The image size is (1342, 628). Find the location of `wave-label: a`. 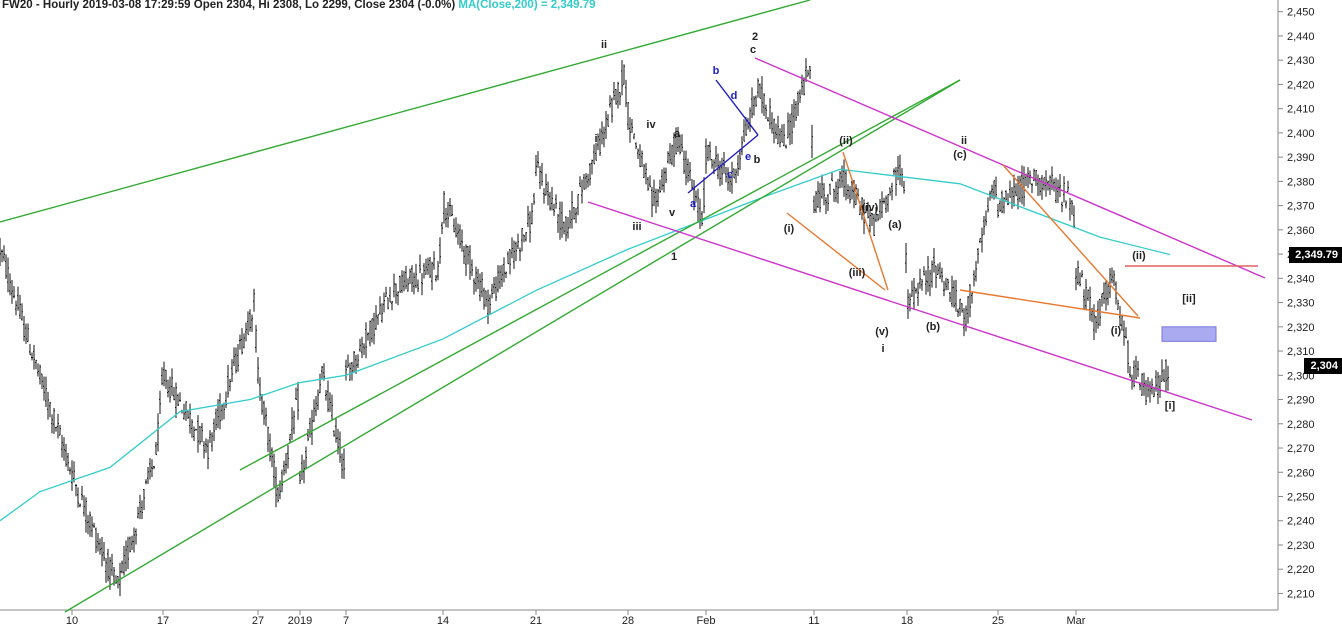

wave-label: a is located at coordinates (677, 134).